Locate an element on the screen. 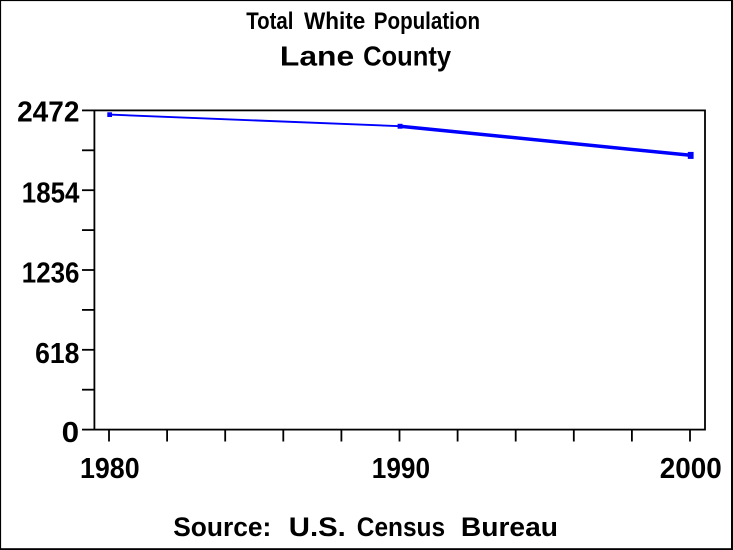 Image resolution: width=733 pixels, height=550 pixels. svg-text: U.S. is located at coordinates (317, 527).